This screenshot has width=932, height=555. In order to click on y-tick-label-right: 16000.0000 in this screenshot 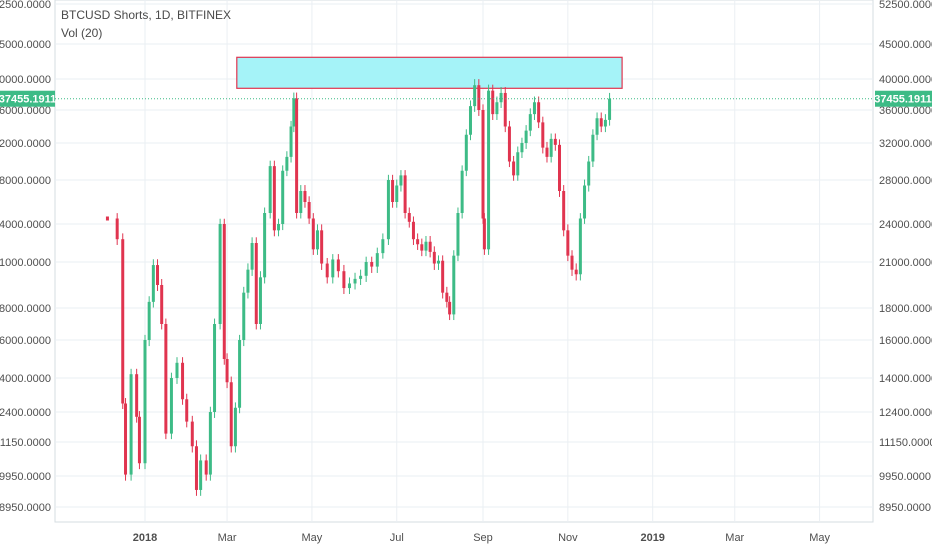, I will do `click(905, 341)`.